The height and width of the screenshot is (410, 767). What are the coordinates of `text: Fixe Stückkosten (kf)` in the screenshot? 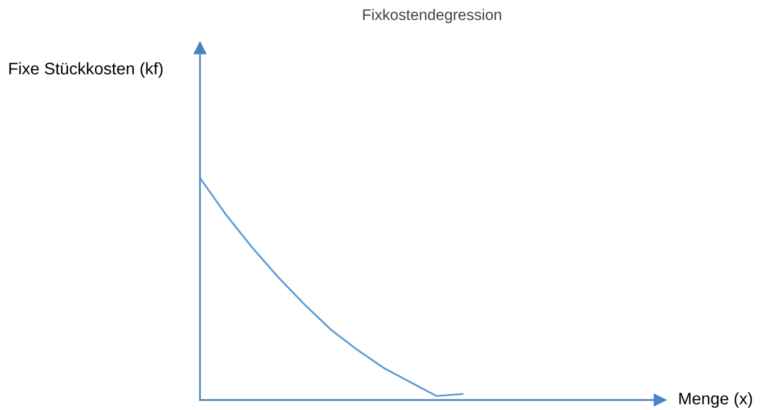 It's located at (86, 70).